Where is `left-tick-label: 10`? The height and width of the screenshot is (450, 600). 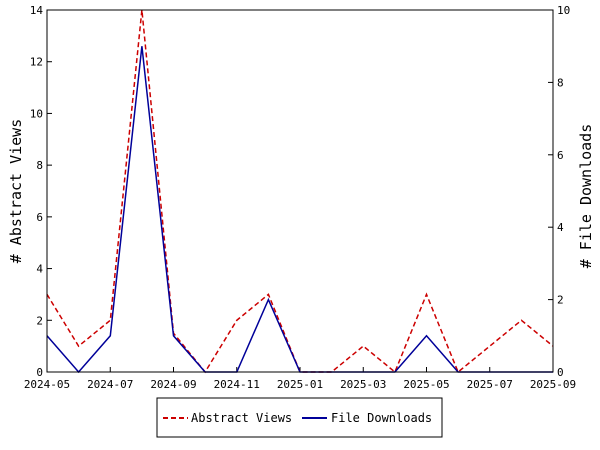
left-tick-label: 10 is located at coordinates (36, 113).